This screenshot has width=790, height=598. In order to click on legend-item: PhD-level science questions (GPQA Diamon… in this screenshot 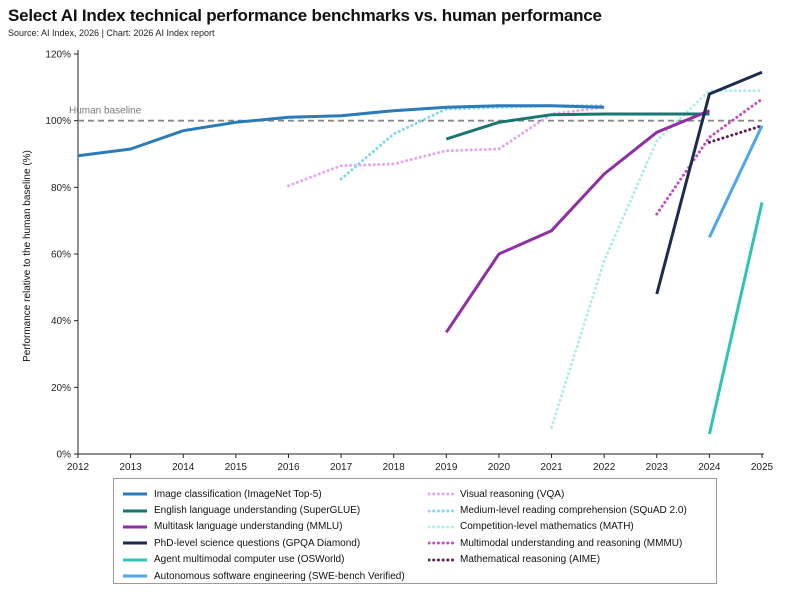, I will do `click(275, 543)`.